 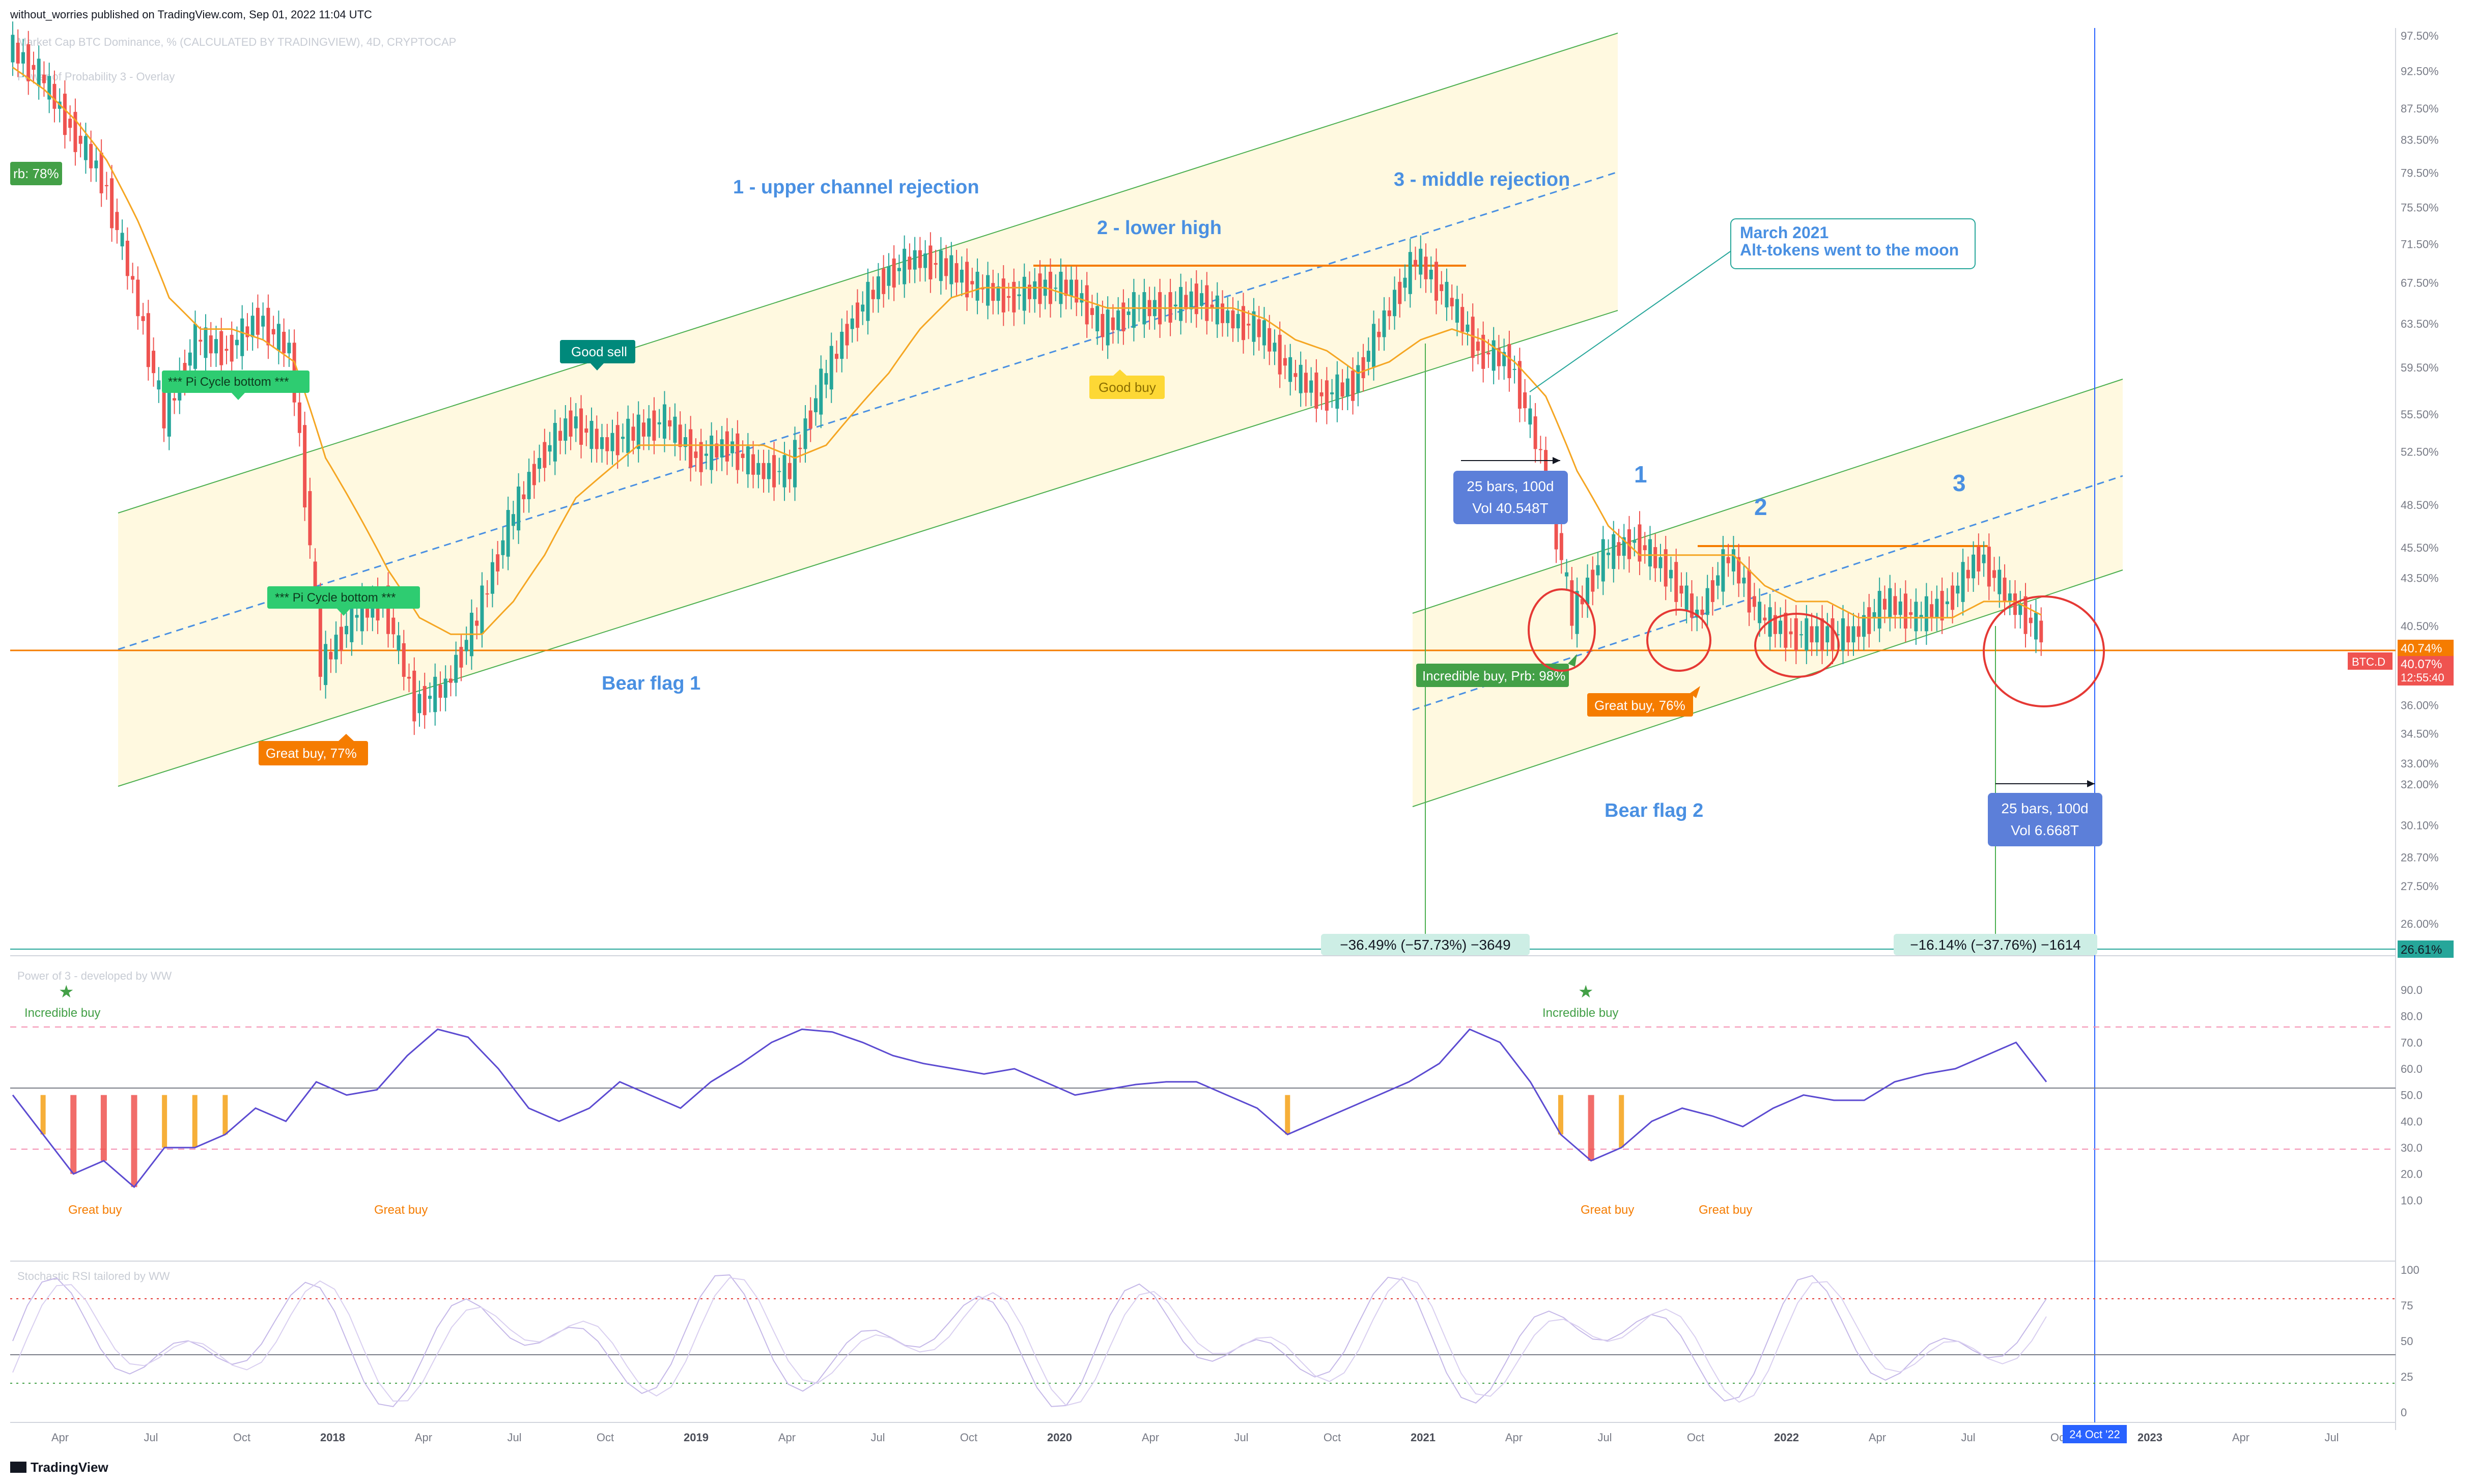 I want to click on signal-pi-cycle-1: *** Pi Cycle bottom ***, so click(x=236, y=385).